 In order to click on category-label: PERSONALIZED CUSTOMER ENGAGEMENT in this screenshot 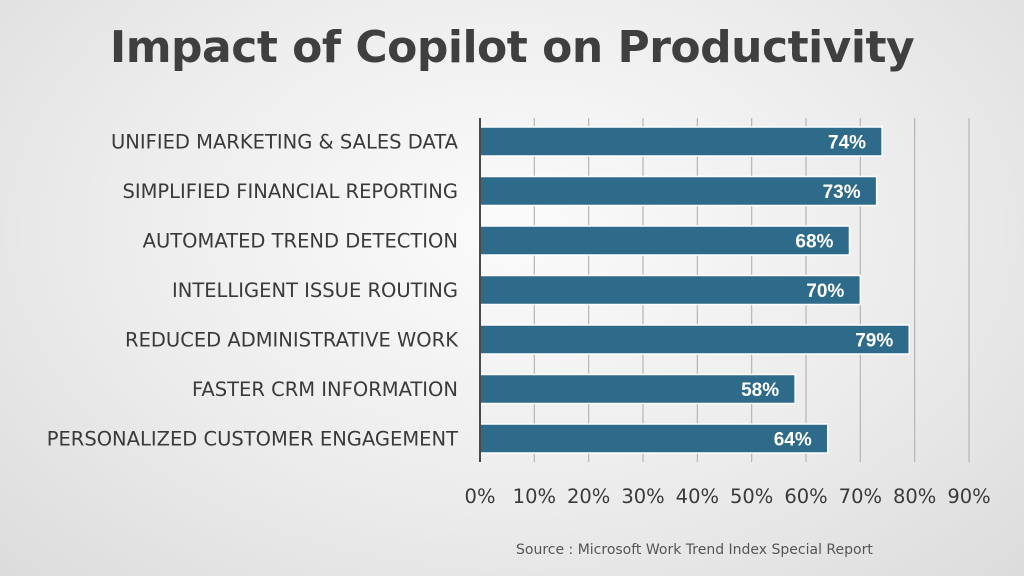, I will do `click(252, 439)`.